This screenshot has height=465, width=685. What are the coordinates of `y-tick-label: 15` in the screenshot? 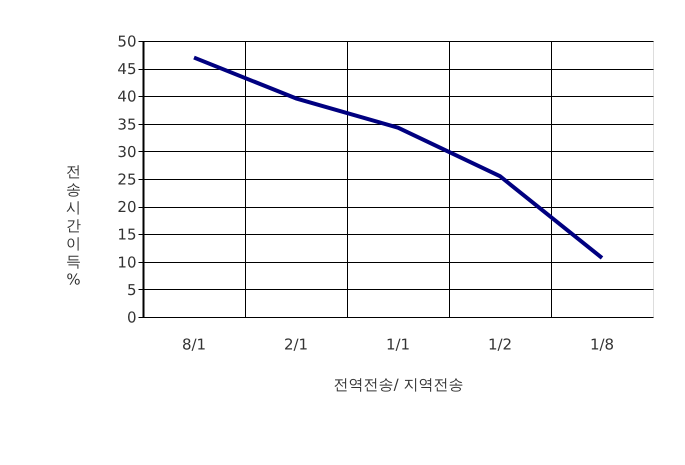 It's located at (126, 235).